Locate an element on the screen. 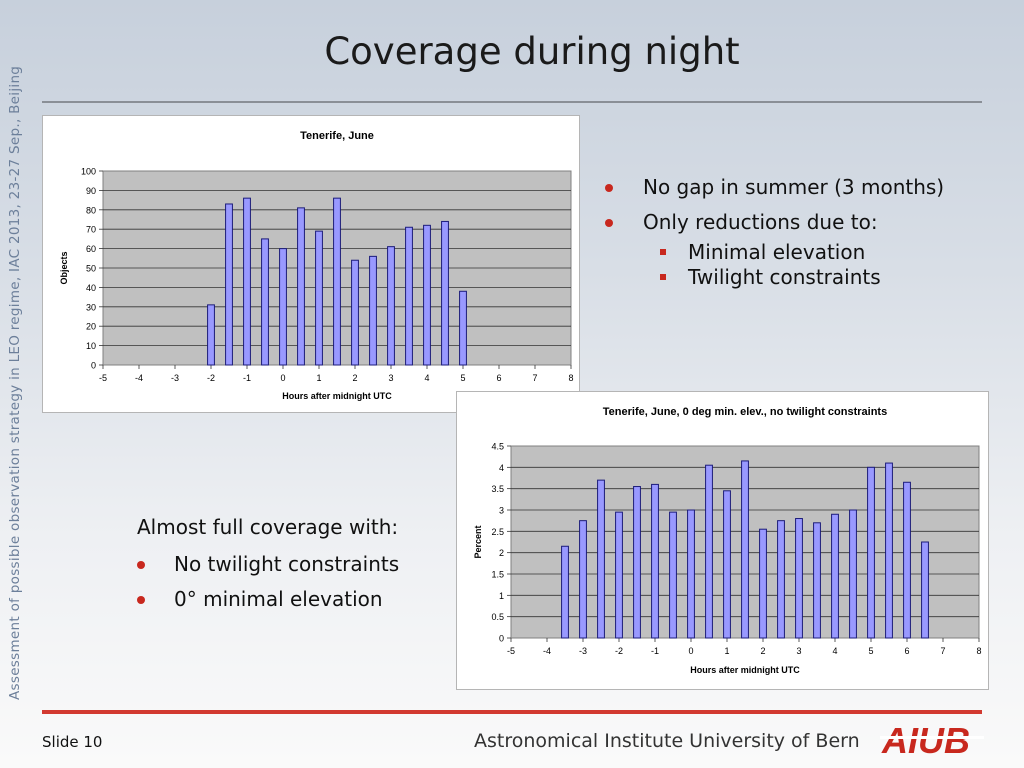  bullet-row: No gap in summer (3 months) is located at coordinates (774, 192).